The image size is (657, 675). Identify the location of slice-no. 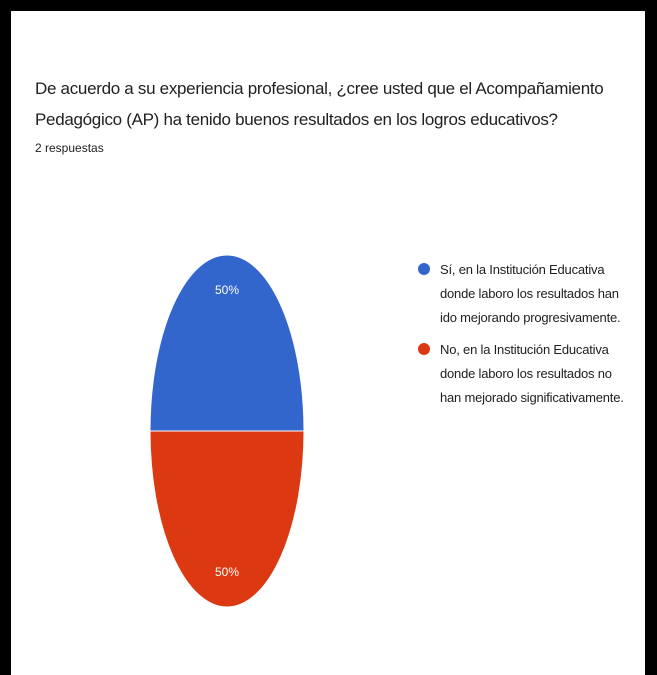
(227, 519).